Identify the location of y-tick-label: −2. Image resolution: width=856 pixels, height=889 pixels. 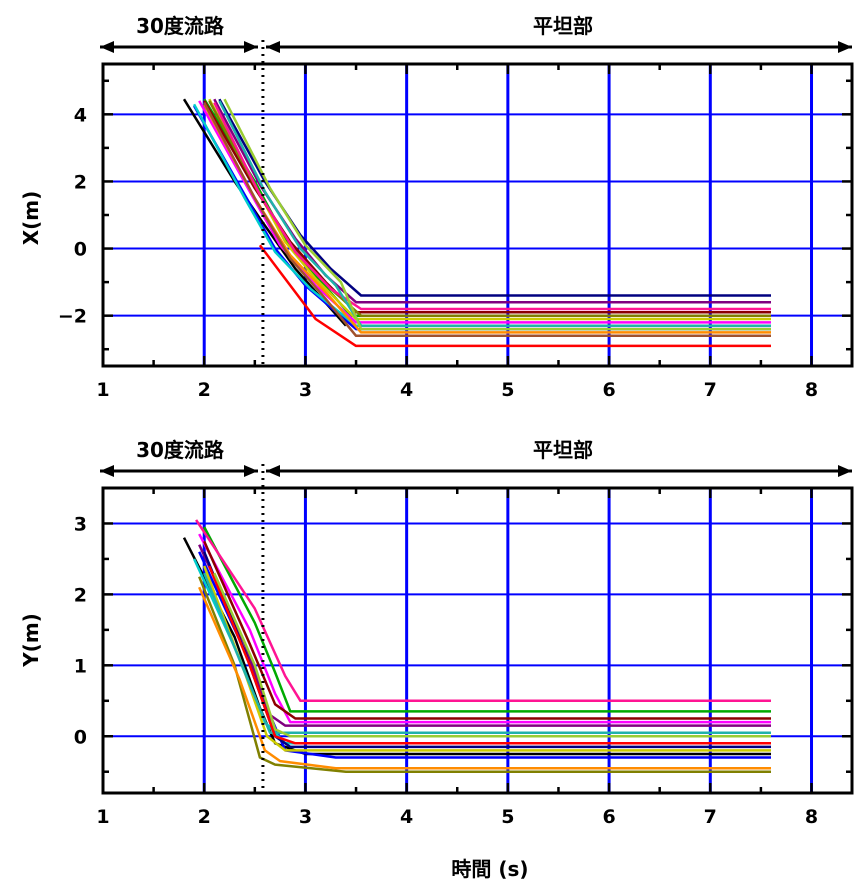
(72, 317).